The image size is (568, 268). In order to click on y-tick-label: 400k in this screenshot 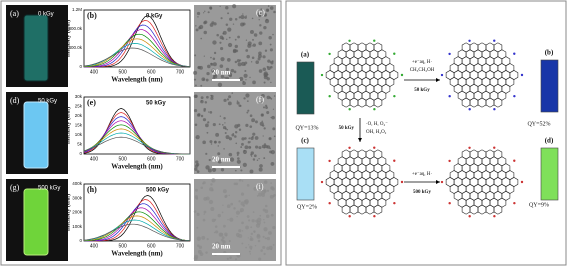, I will do `click(77, 183)`.